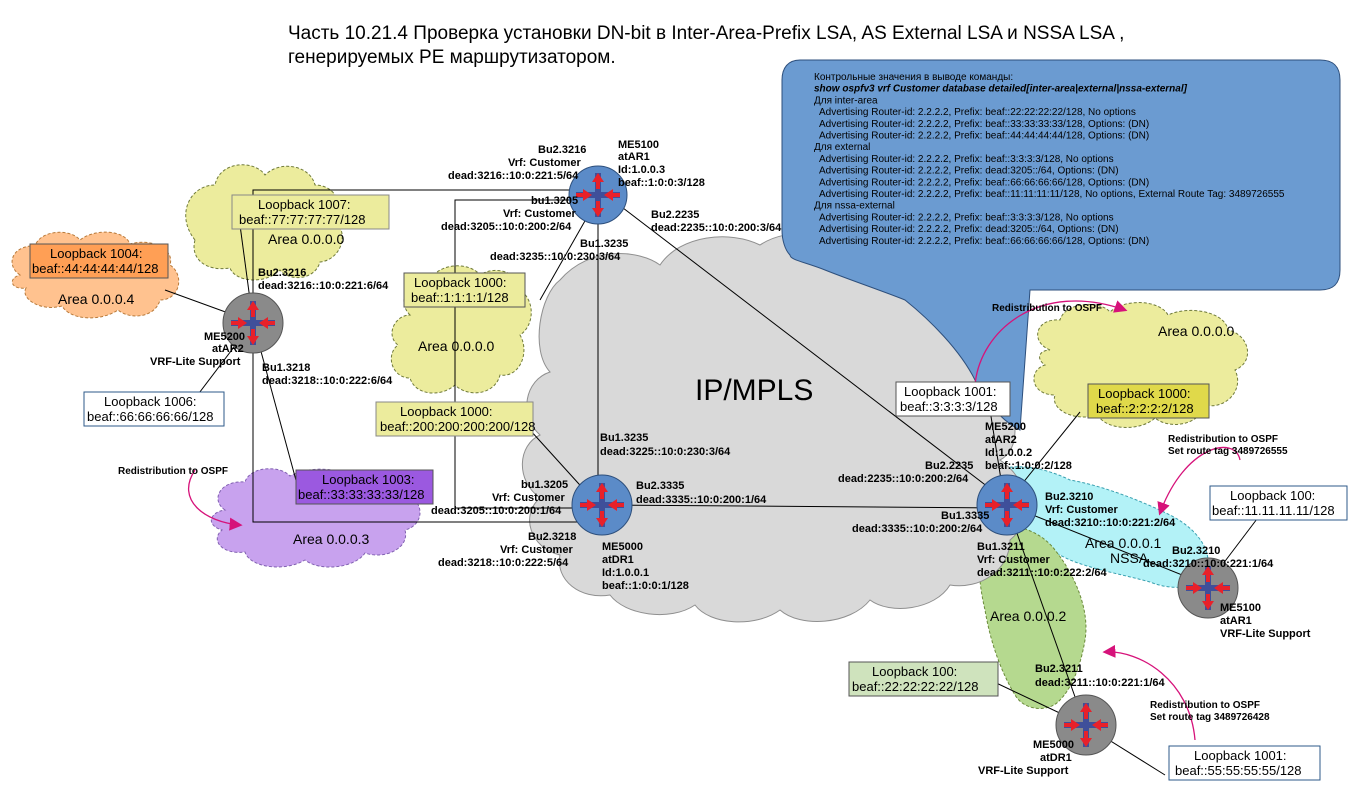  What do you see at coordinates (460, 297) in the screenshot?
I see `svg-text: beaf::1:1:1:1/128` at bounding box center [460, 297].